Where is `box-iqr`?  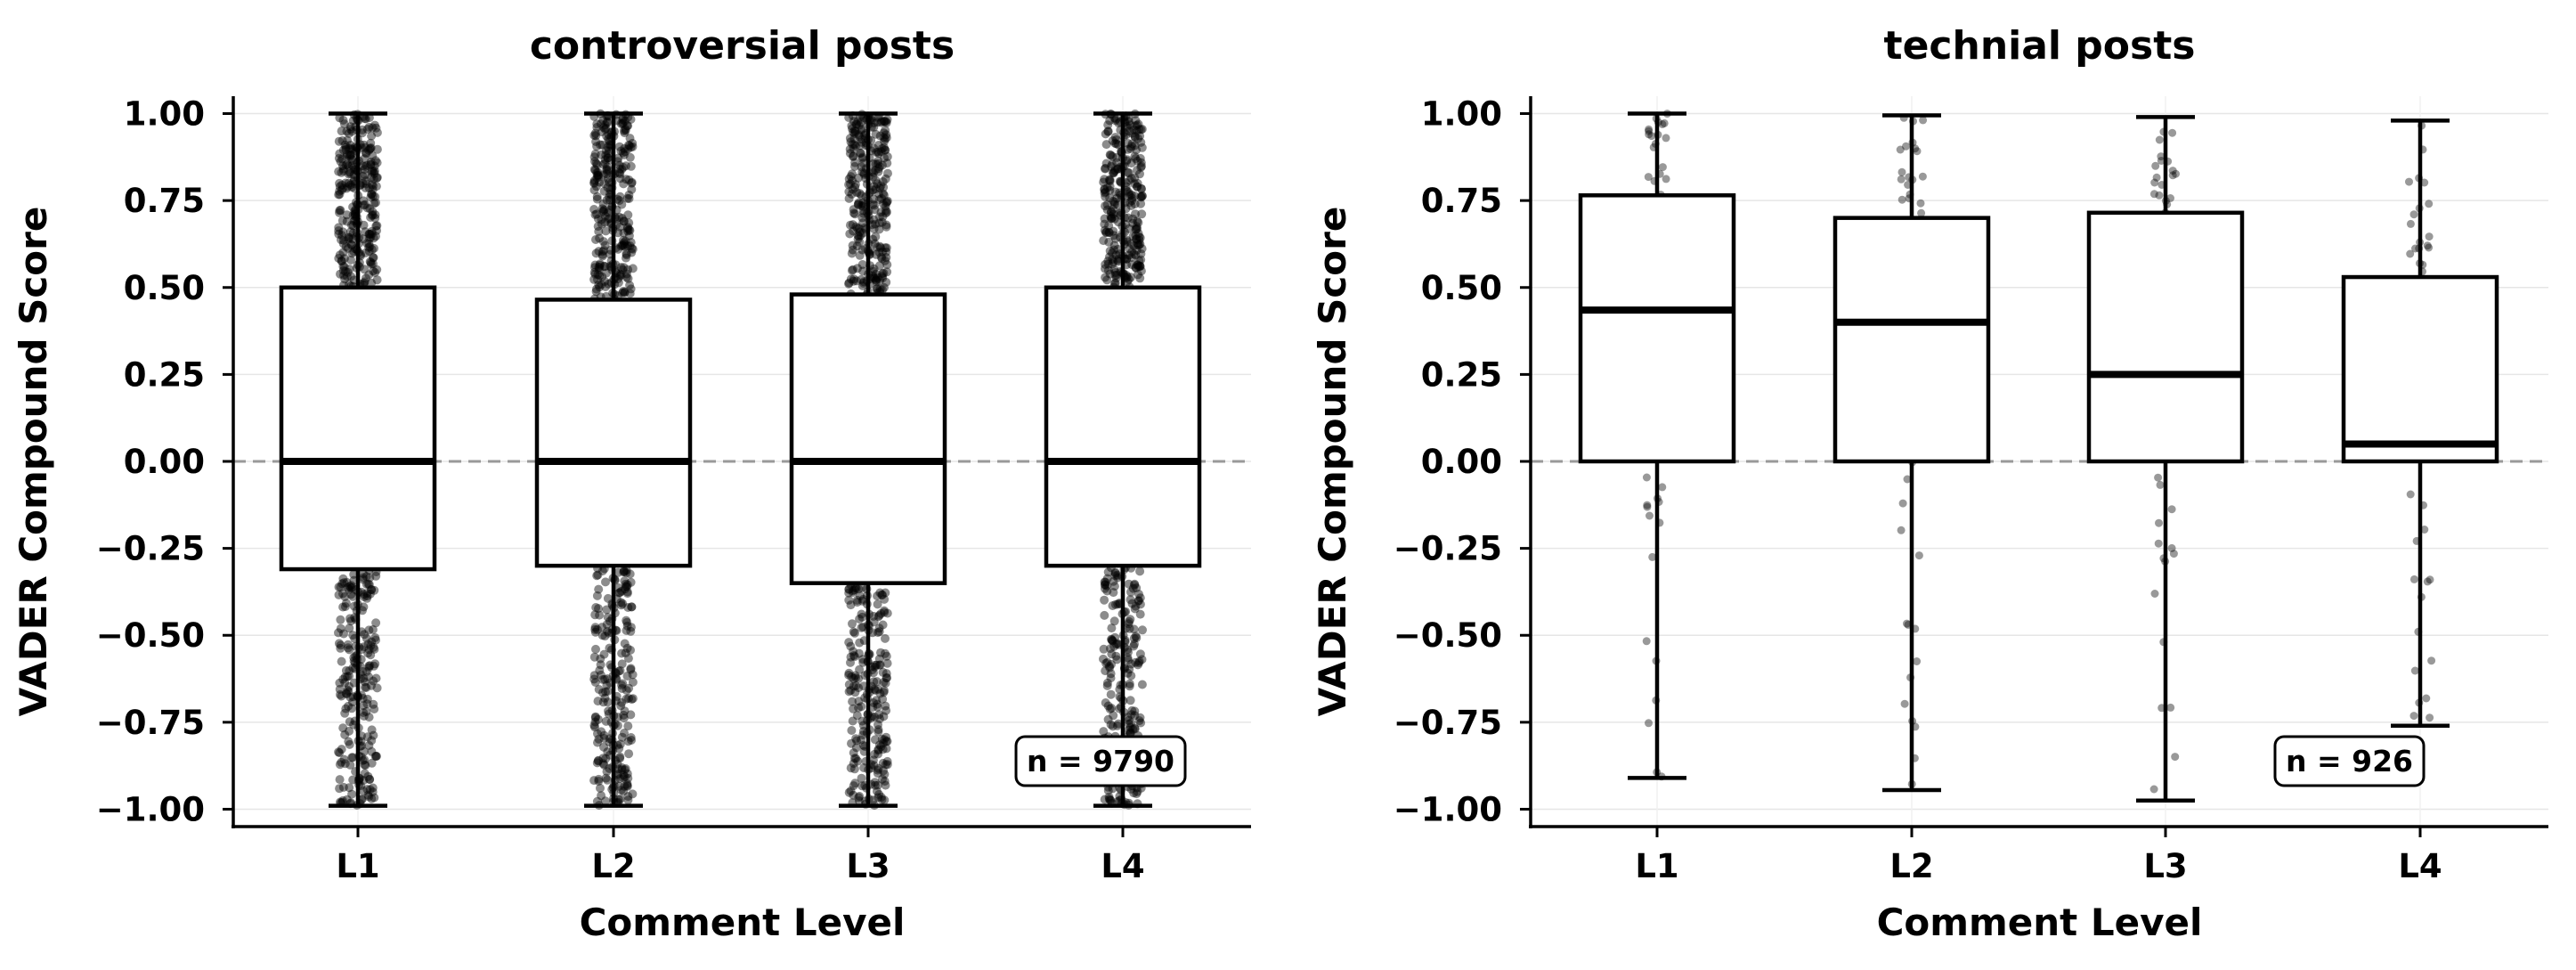
box-iqr is located at coordinates (1657, 328).